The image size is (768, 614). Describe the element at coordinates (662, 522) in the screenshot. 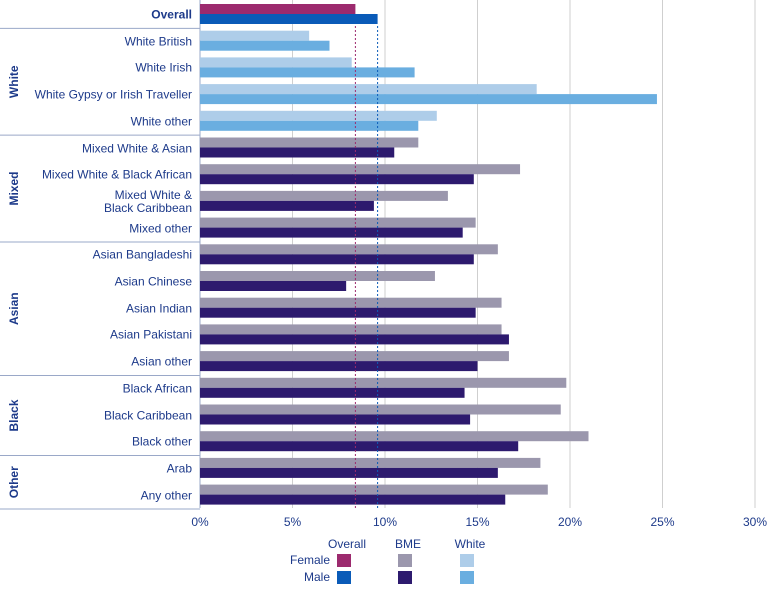

I see `x-tick-label: 25%` at that location.